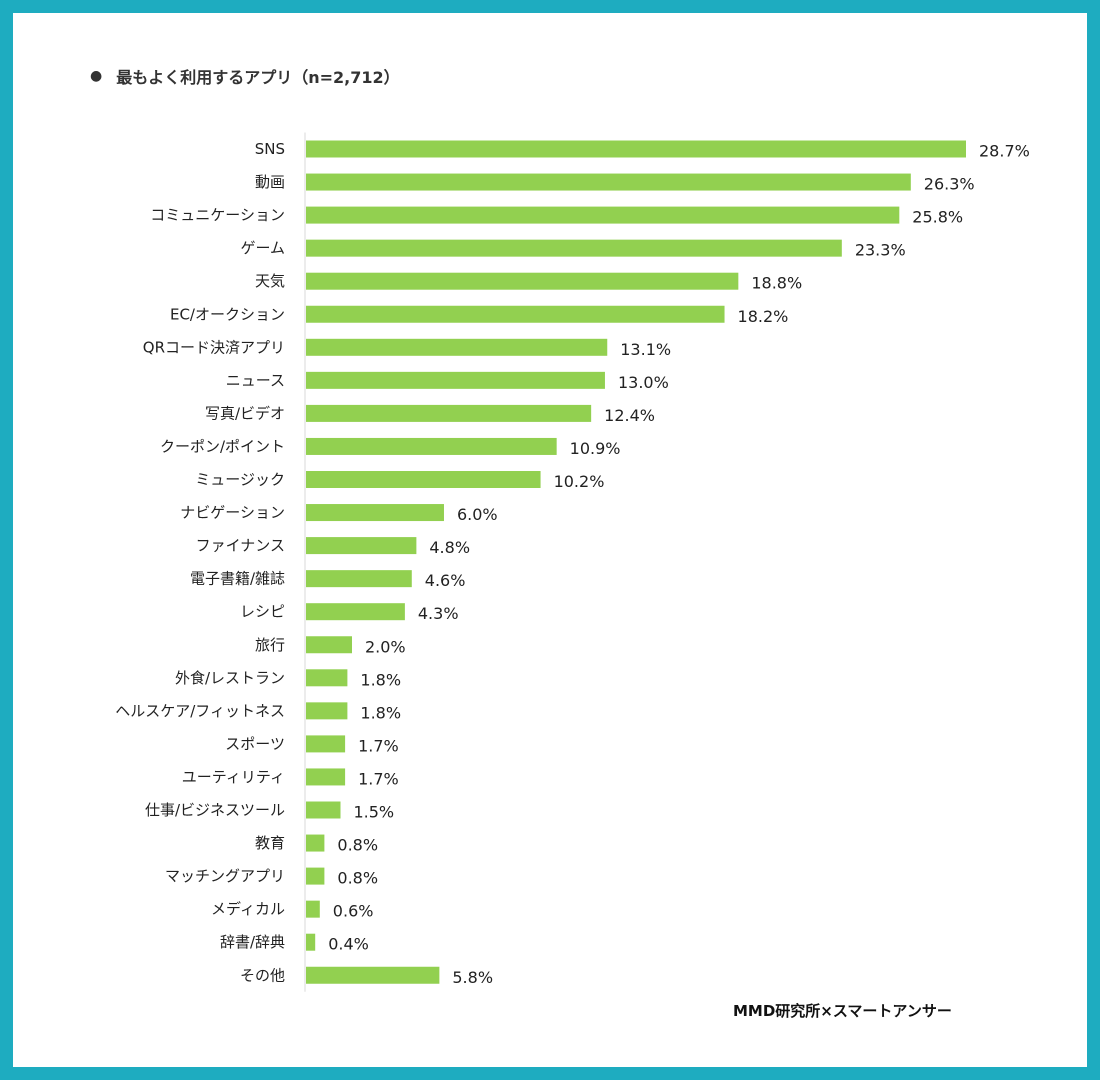 This screenshot has width=1100, height=1080. I want to click on chart-title-row: ● 最もよく利用するアプリ（n=2,712）, so click(245, 76).